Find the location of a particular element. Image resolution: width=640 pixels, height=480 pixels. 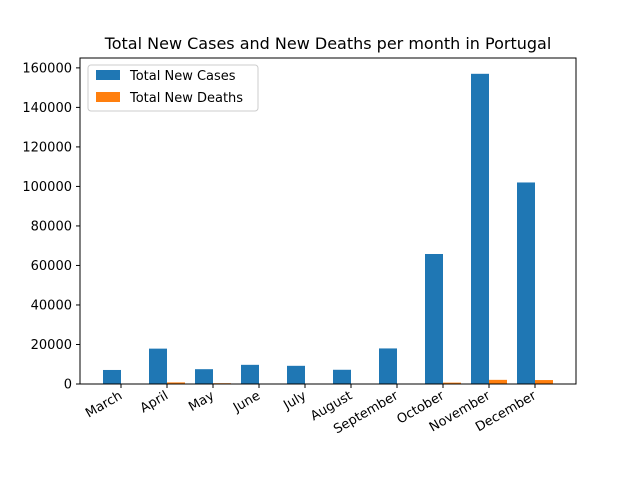

y-tick-label: 60000 is located at coordinates (51, 266).